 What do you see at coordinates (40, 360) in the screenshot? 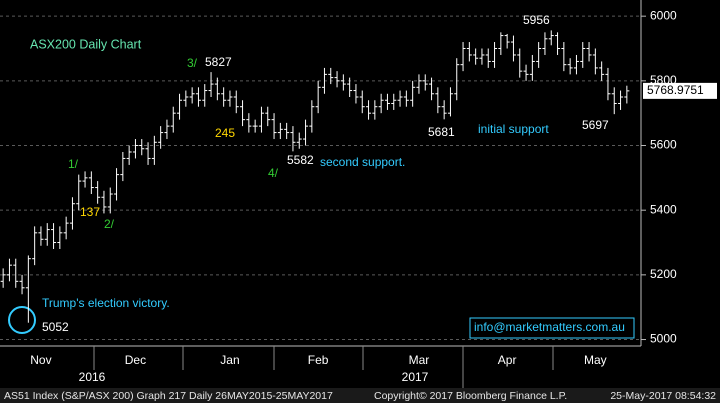
I see `x-tick-label: Nov` at bounding box center [40, 360].